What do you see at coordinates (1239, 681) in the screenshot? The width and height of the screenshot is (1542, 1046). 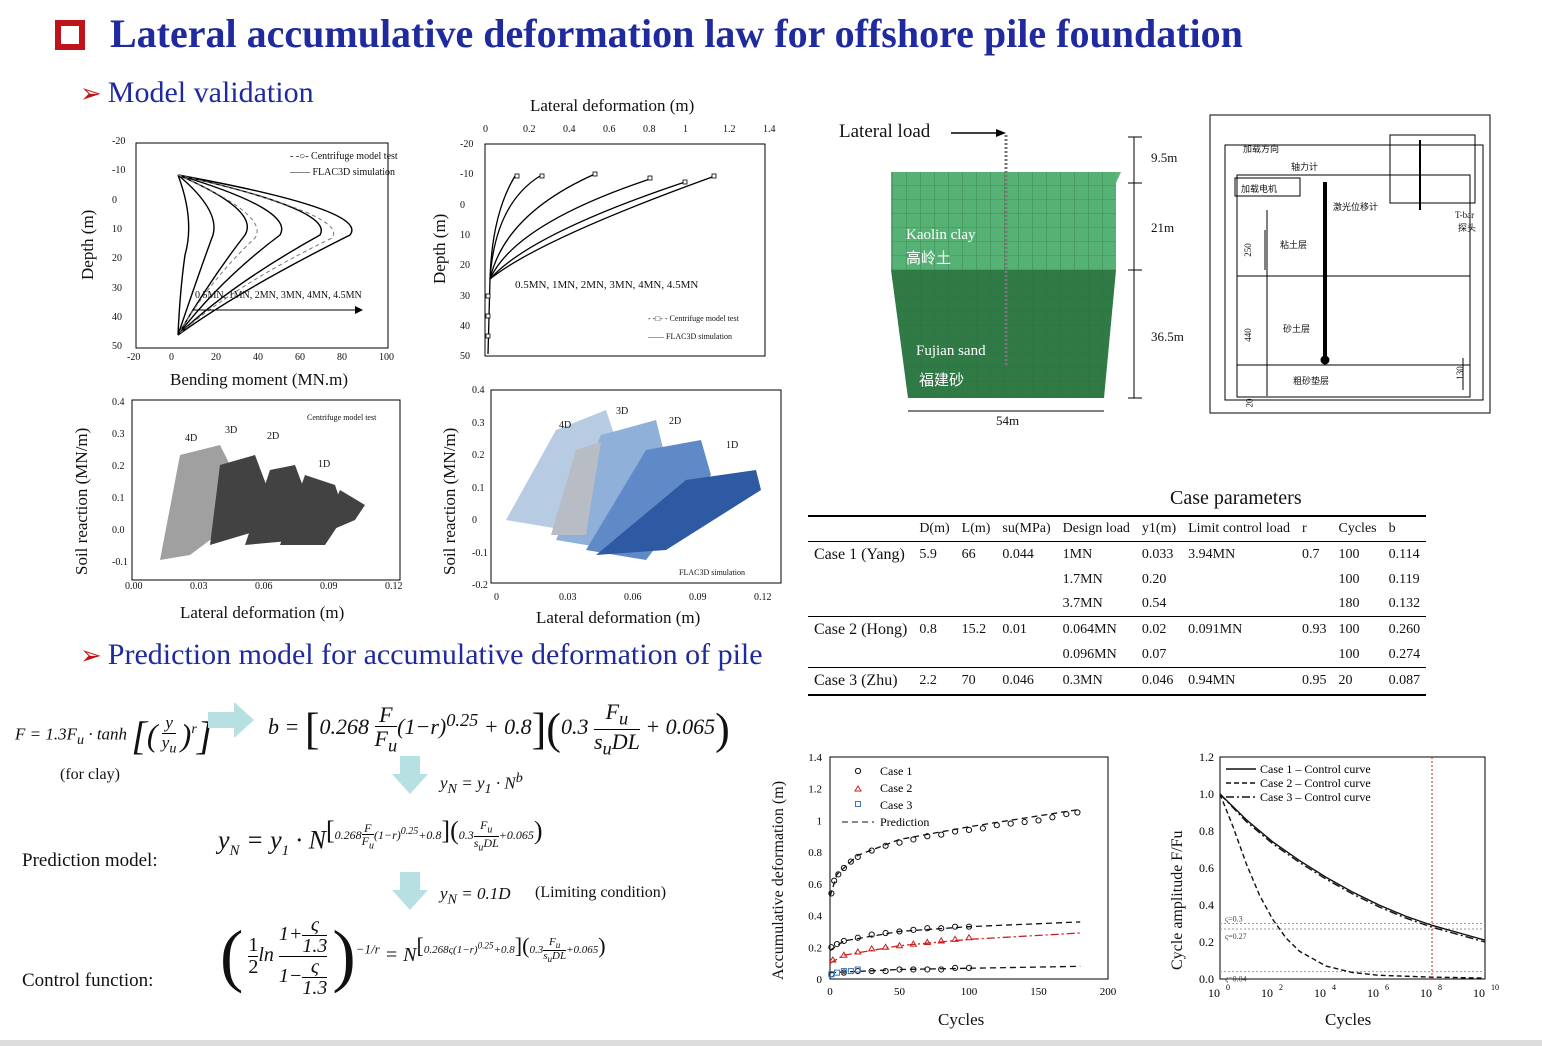 I see `table-cell-limit: 0.94MN` at bounding box center [1239, 681].